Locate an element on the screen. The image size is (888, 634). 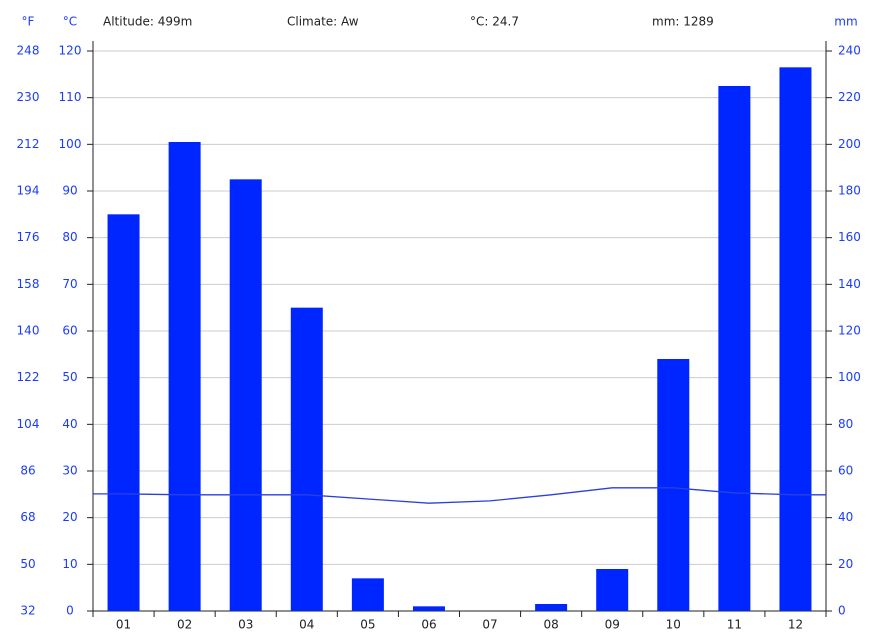
y-tick-label: 100 is located at coordinates (70, 144).